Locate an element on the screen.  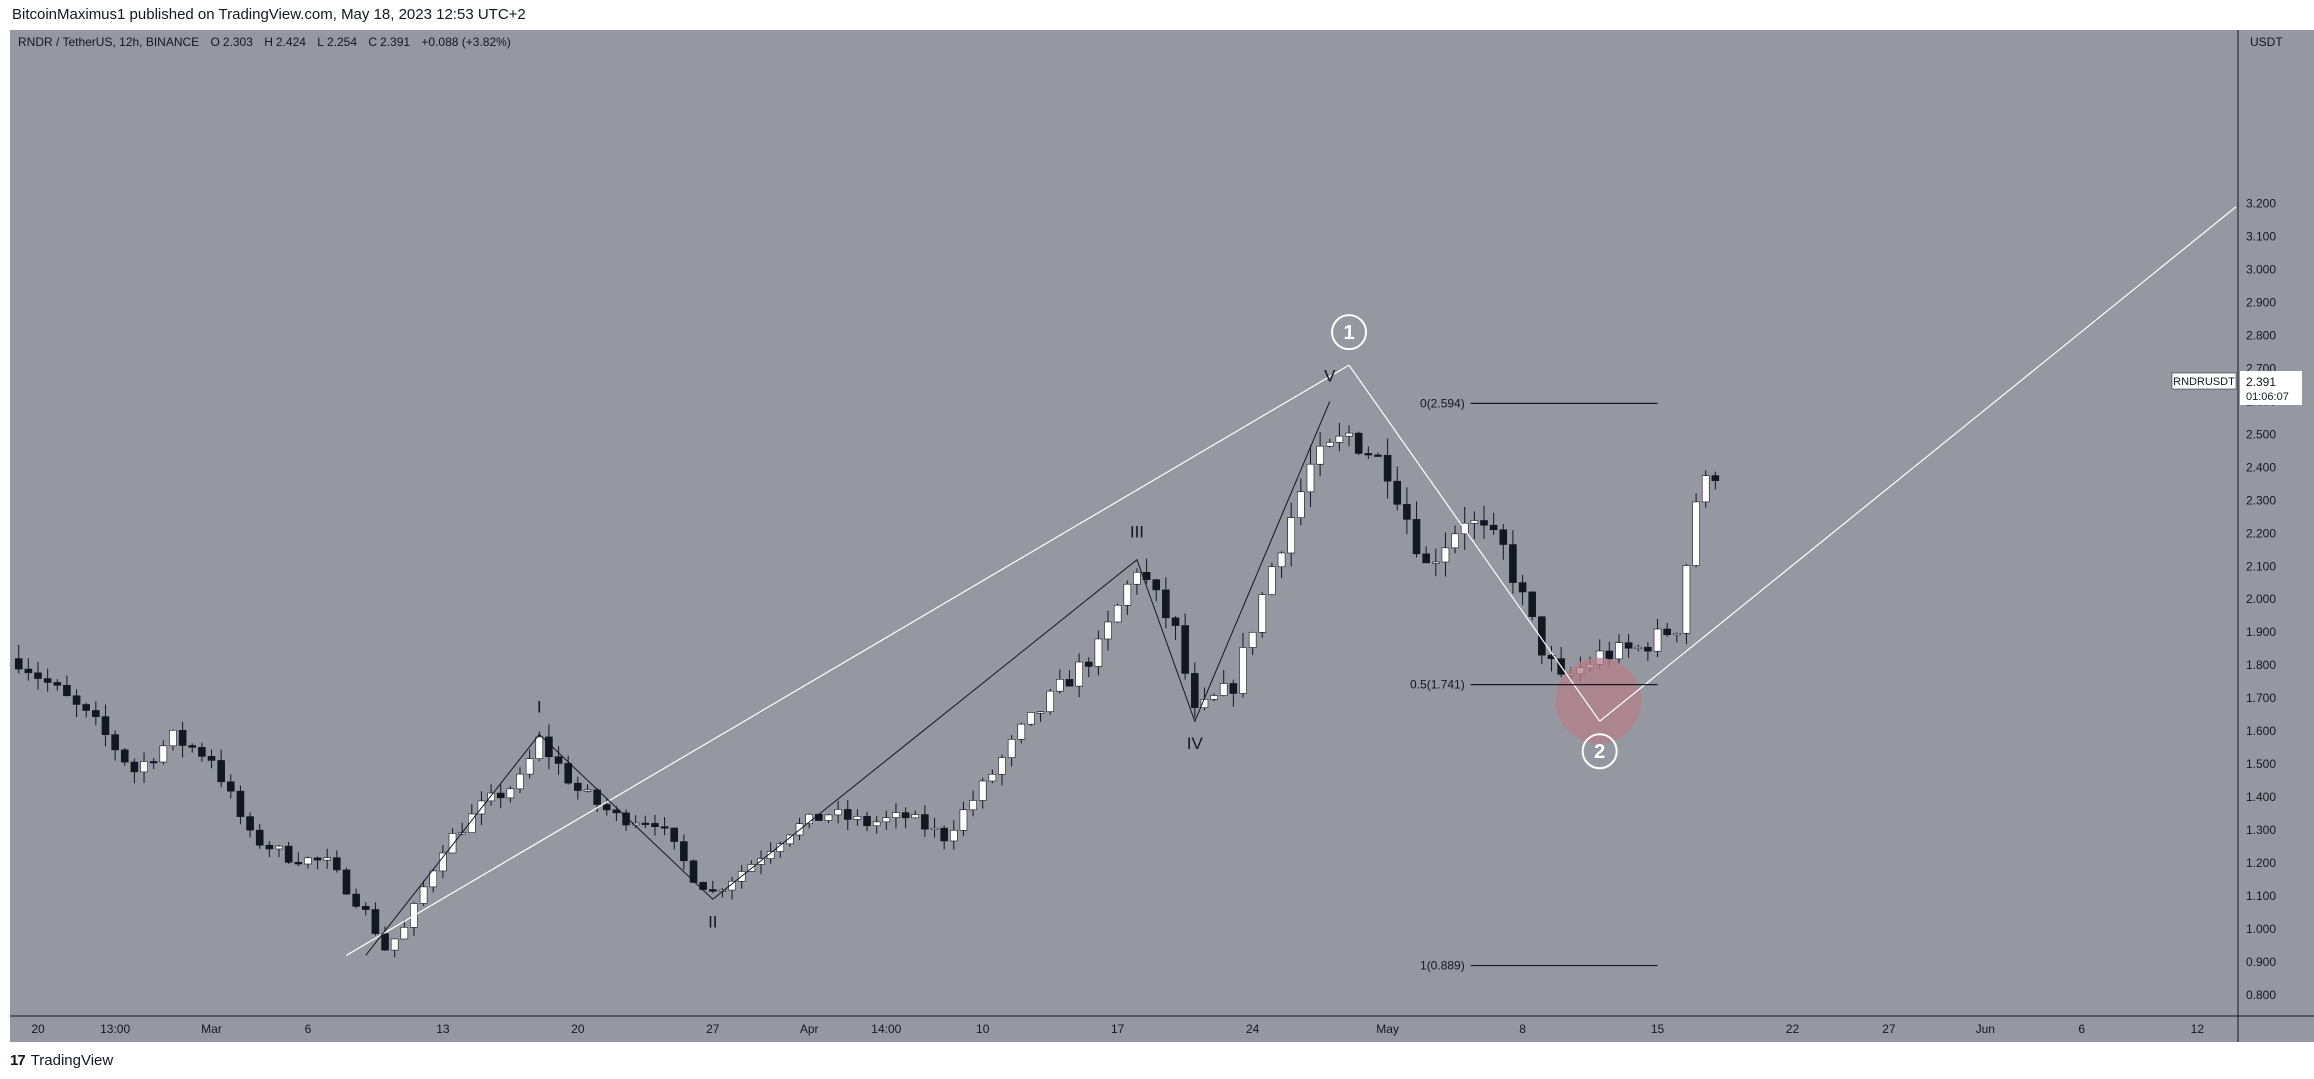
last-price-label: RNDRUSDT 2.391 01:06:07 is located at coordinates (2236, 388).